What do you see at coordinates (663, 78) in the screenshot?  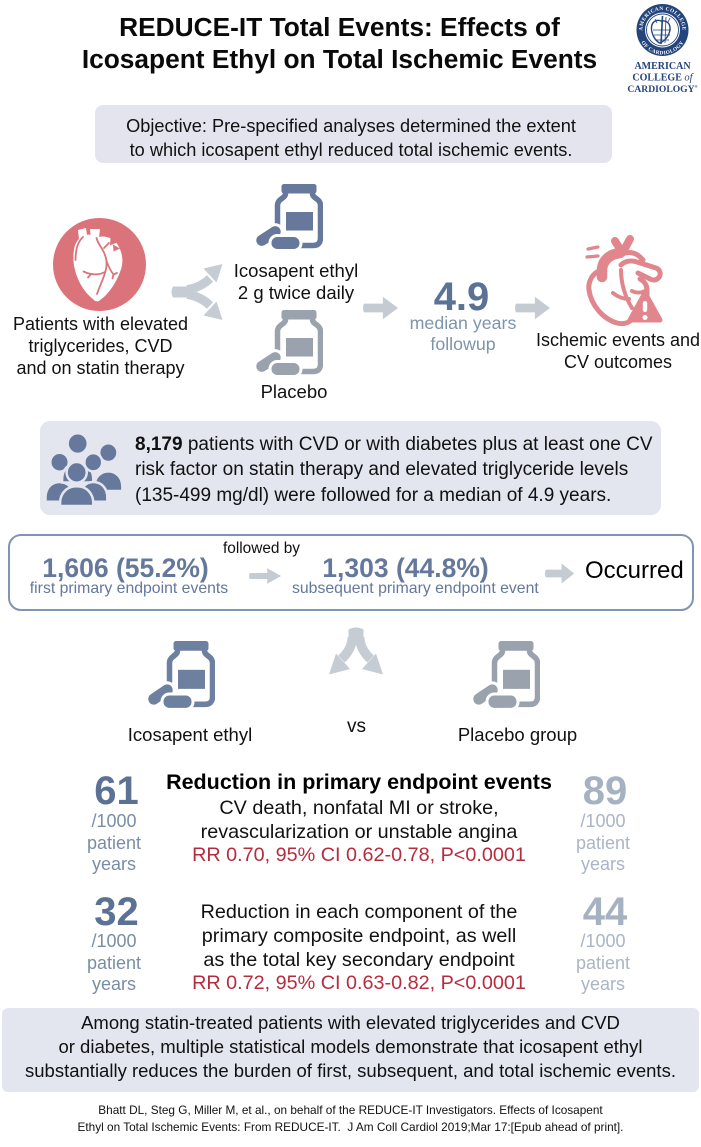 I see `svg-text: COLLEGE of` at bounding box center [663, 78].